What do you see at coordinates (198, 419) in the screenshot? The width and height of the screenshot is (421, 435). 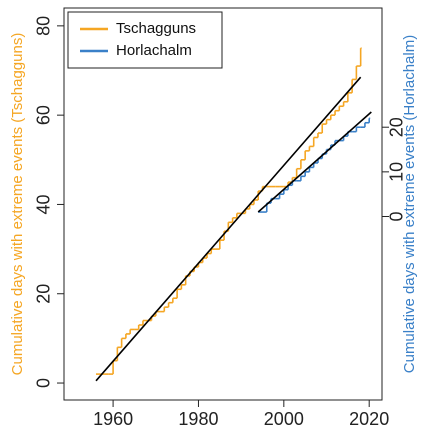 I see `x-tick-label: 1980` at bounding box center [198, 419].